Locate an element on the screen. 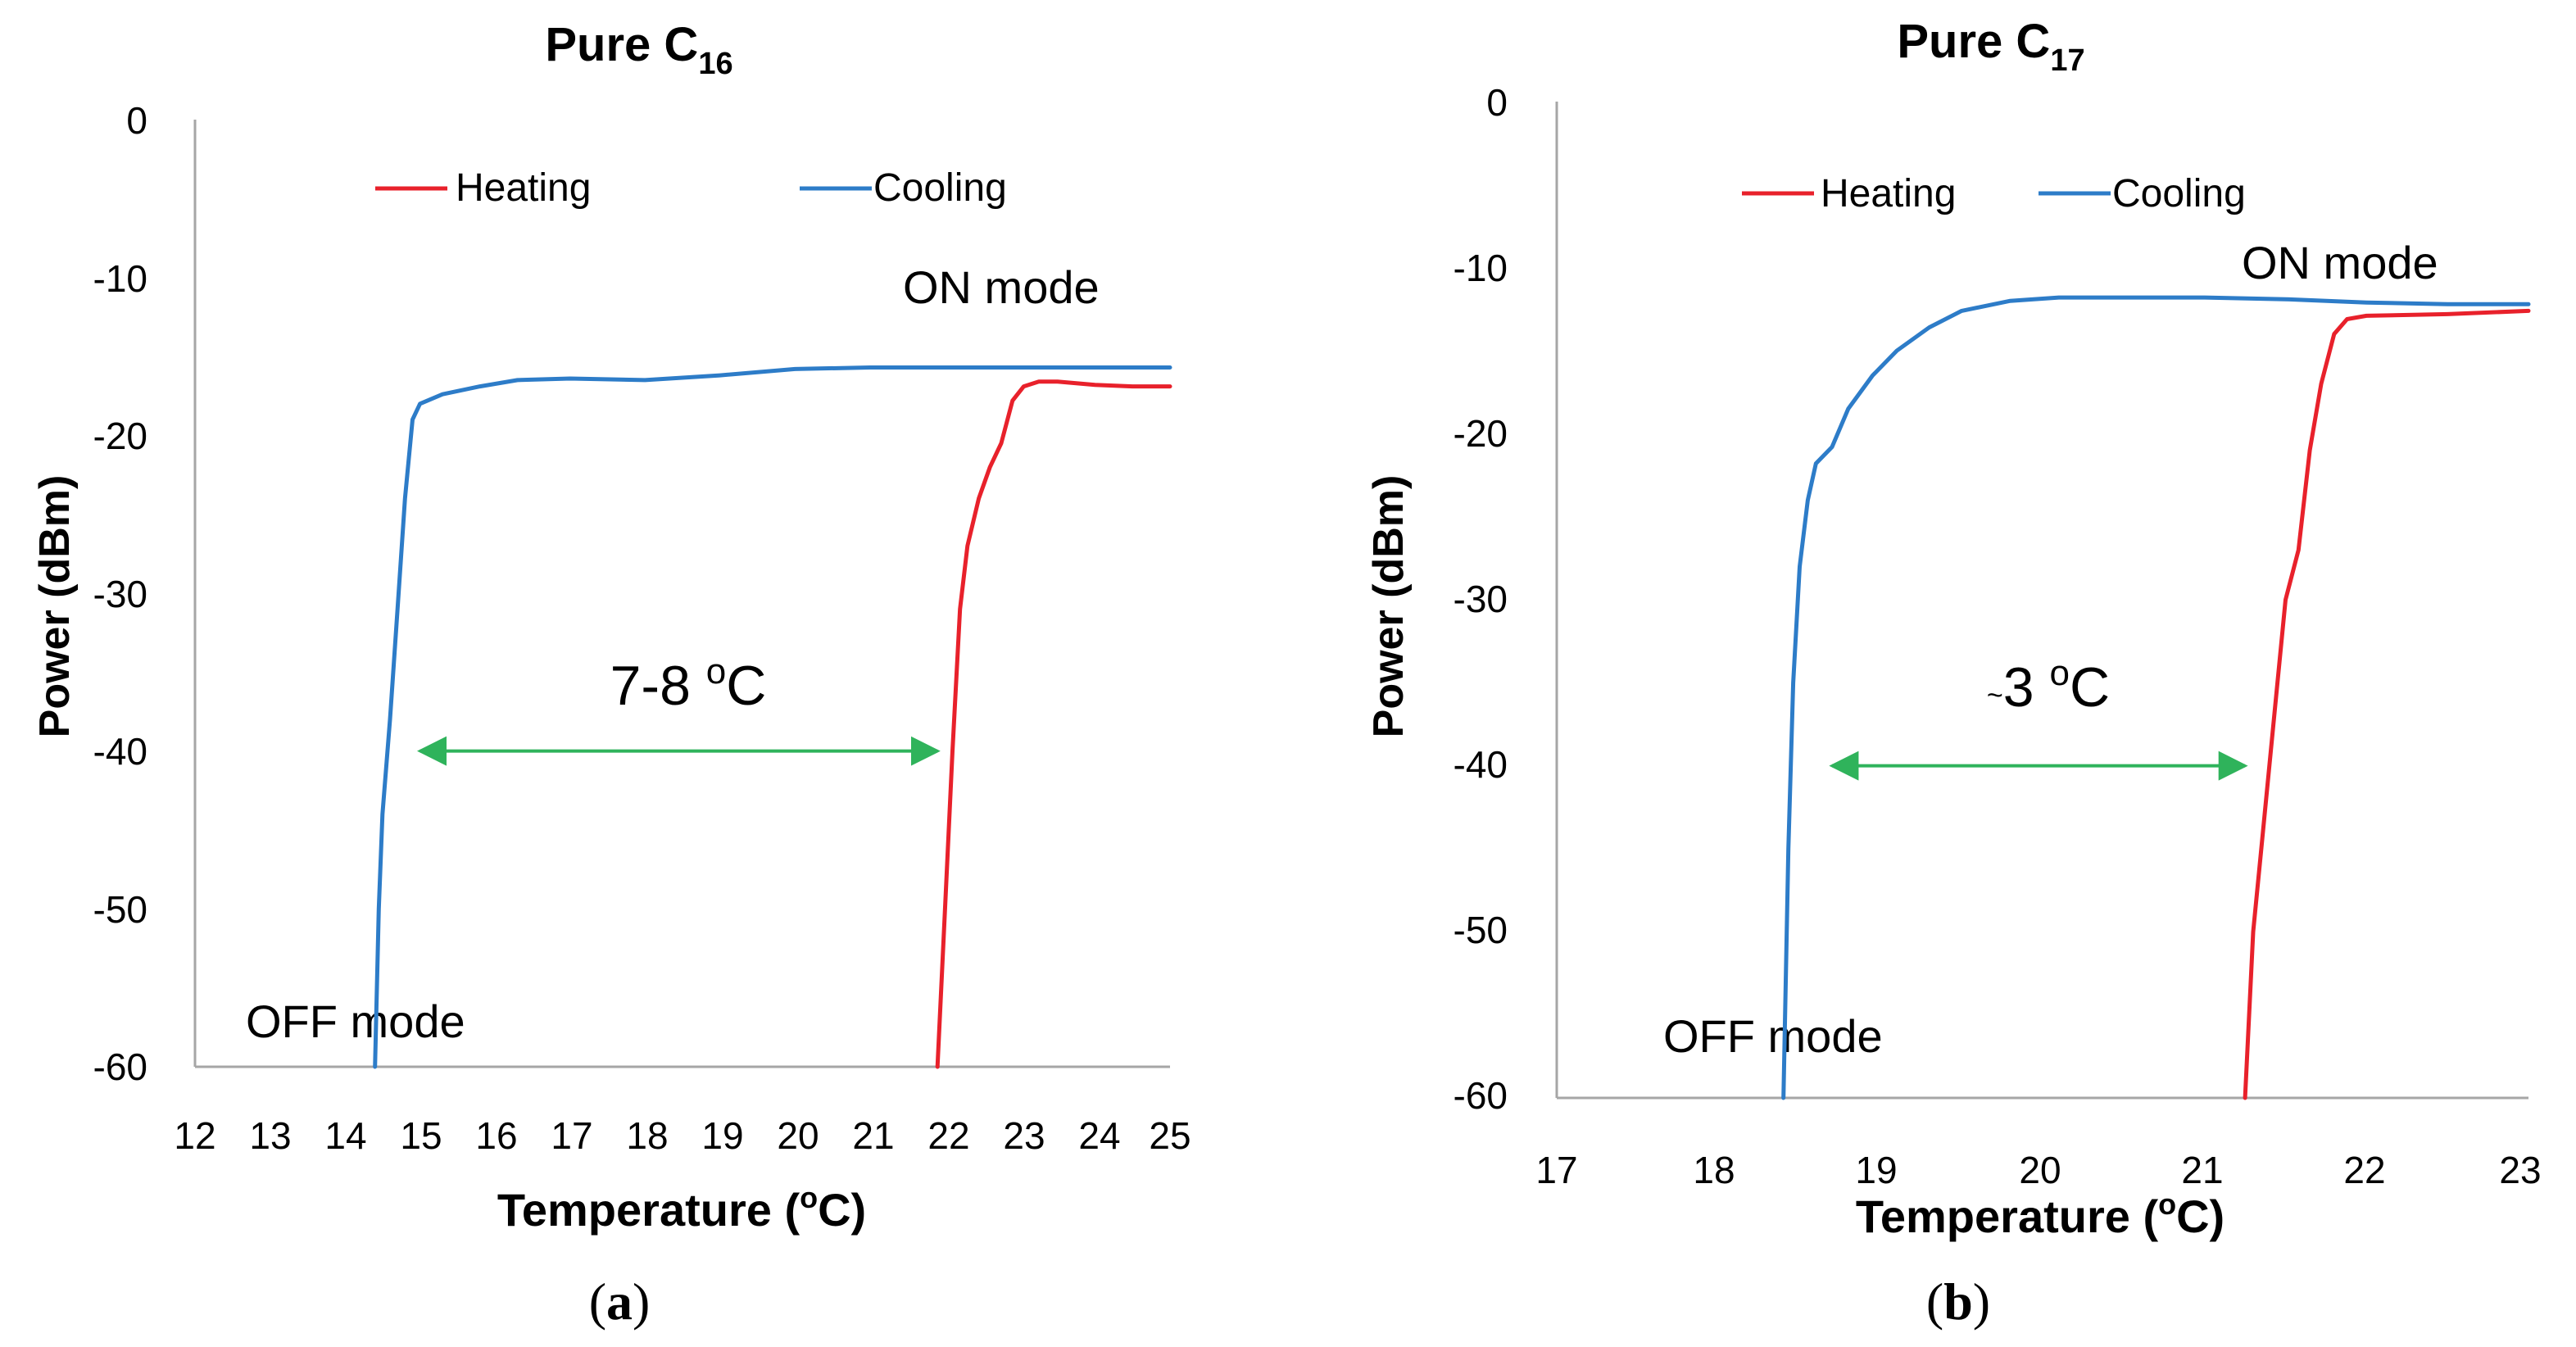 The height and width of the screenshot is (1347, 2576). x-tick-labels-b: 17 18 19 20 21 22 23 is located at coordinates (2038, 1170).